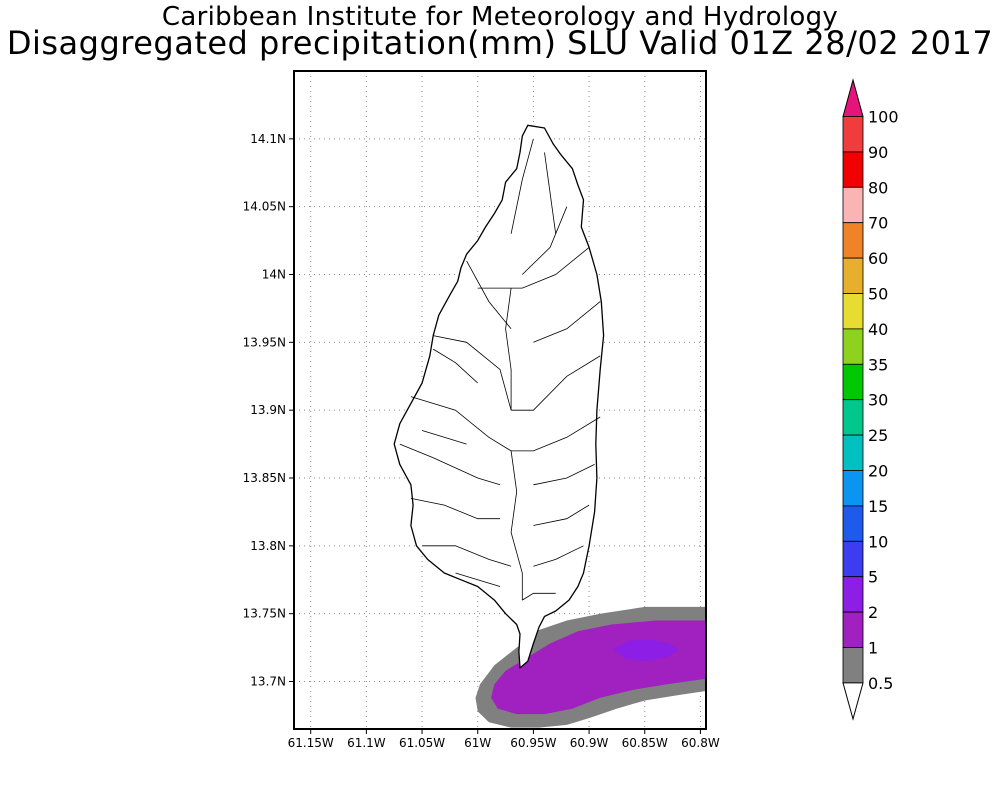 The width and height of the screenshot is (1000, 800). I want to click on colorbar-label: 35, so click(878, 364).